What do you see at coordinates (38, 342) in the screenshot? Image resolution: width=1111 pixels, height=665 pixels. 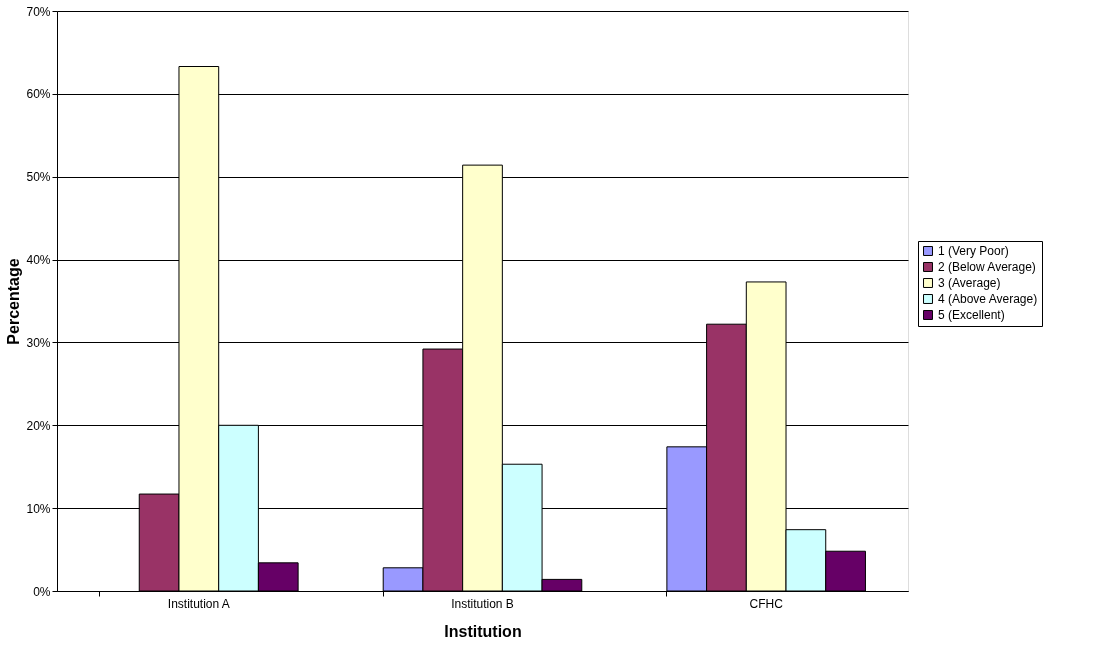 I see `y-tick-label: 30%` at bounding box center [38, 342].